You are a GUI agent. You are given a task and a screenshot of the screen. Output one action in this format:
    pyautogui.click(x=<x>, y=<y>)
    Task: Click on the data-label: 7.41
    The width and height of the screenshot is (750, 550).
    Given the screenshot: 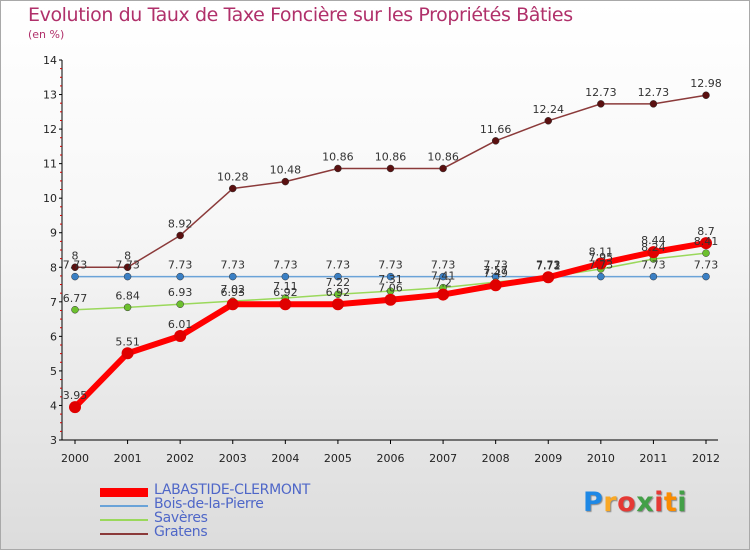 What is the action you would take?
    pyautogui.click(x=443, y=276)
    